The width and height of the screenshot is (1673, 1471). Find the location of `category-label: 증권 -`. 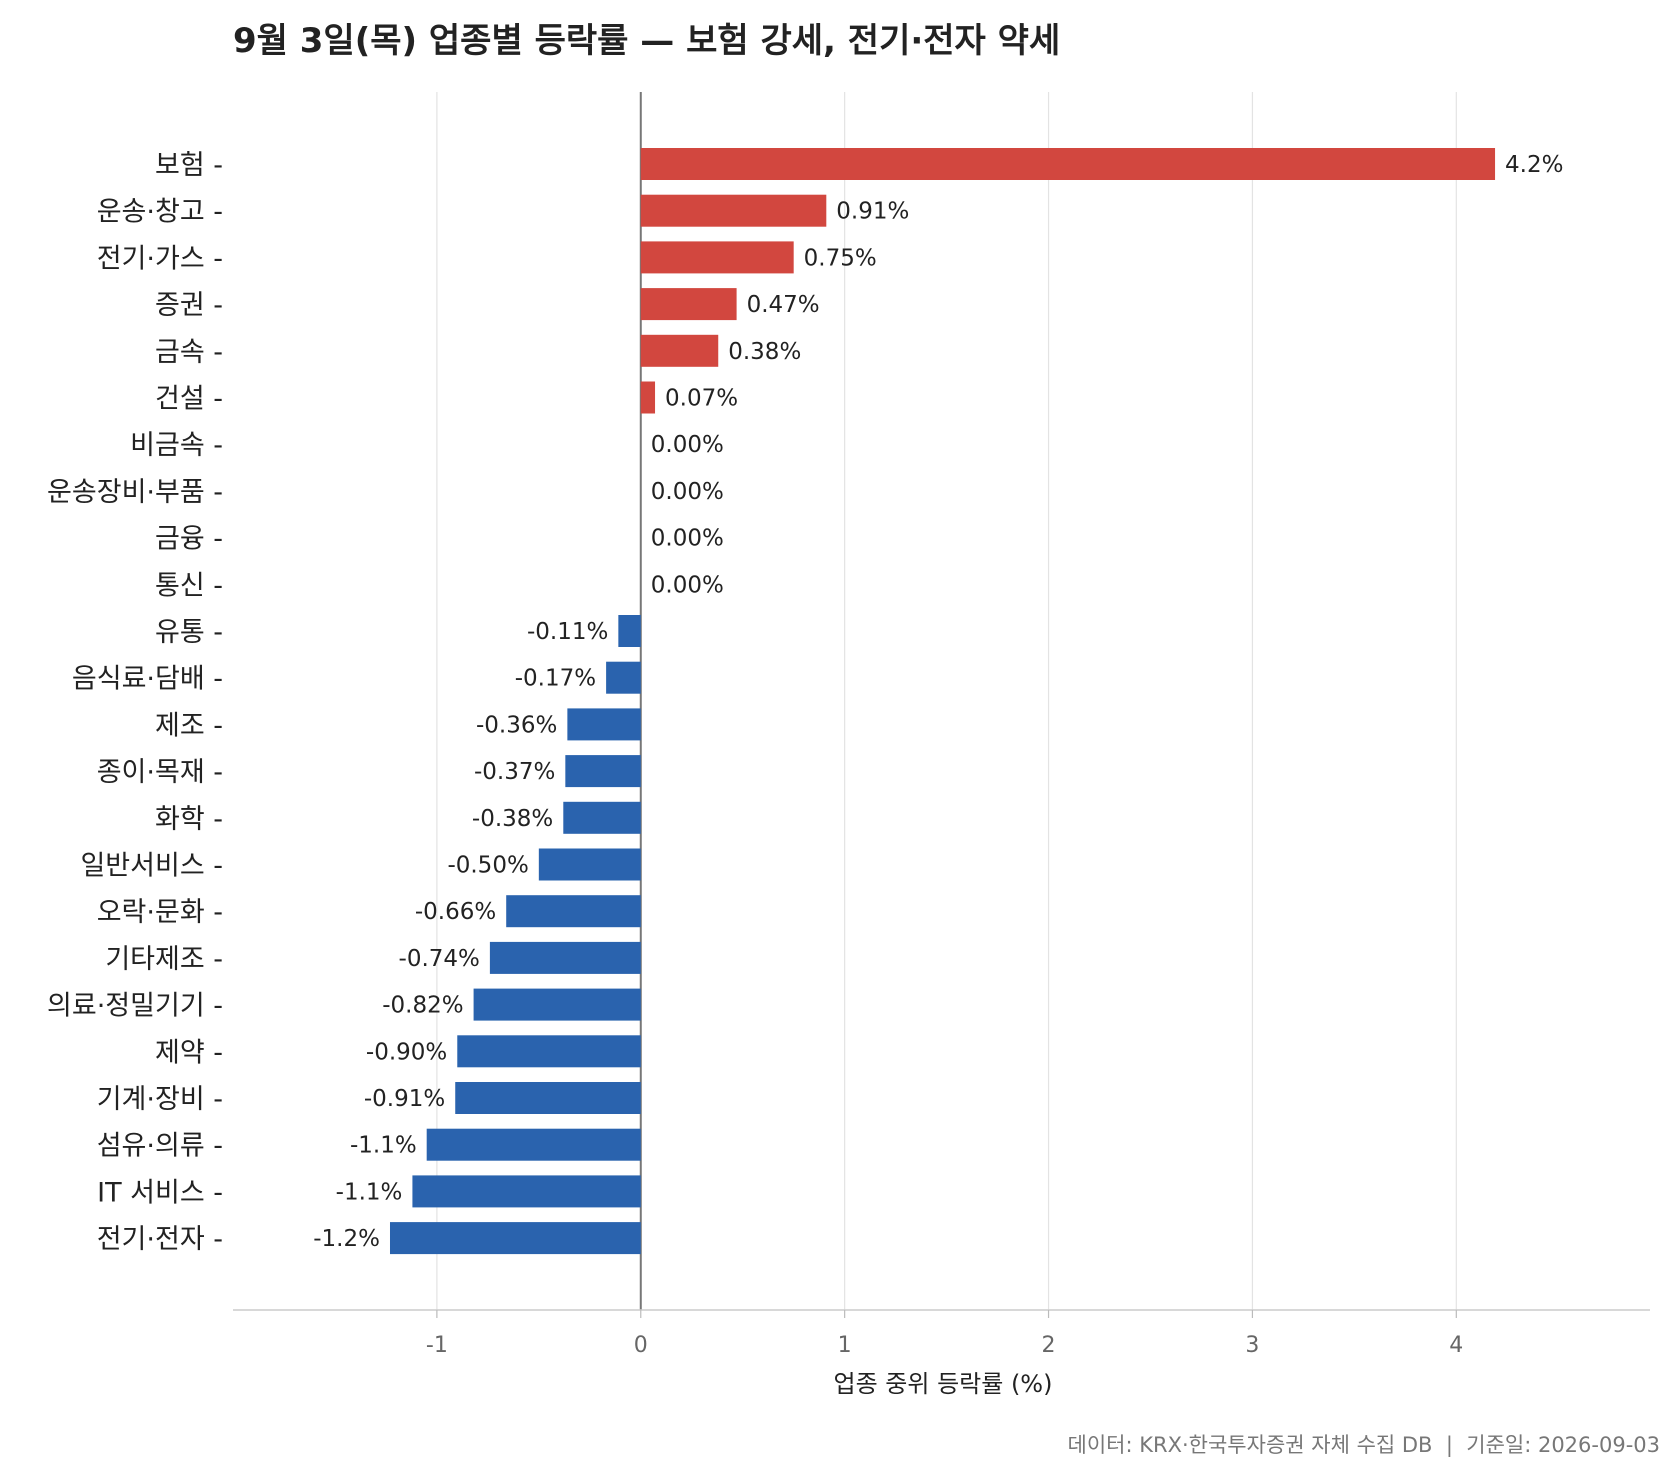

category-label: 증권 - is located at coordinates (189, 305).